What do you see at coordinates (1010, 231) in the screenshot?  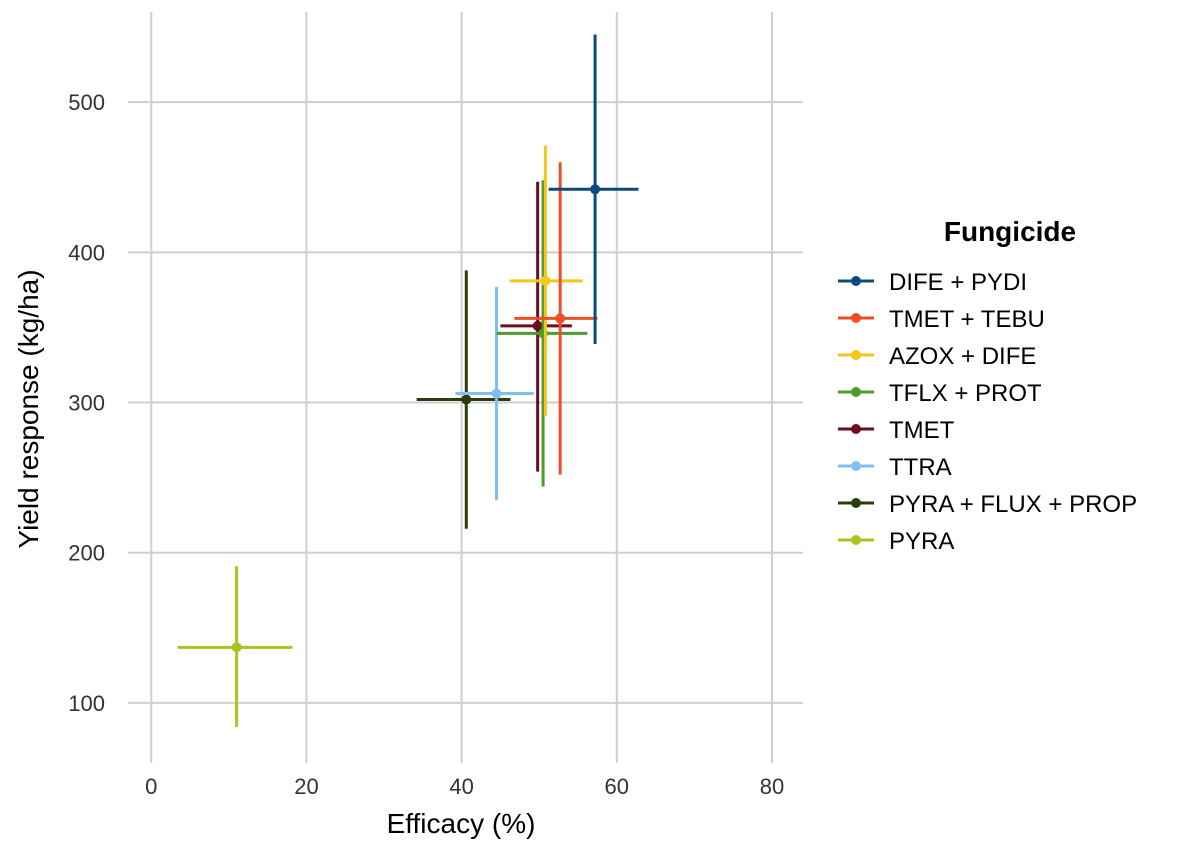 I see `legend-title: Fungicide` at bounding box center [1010, 231].